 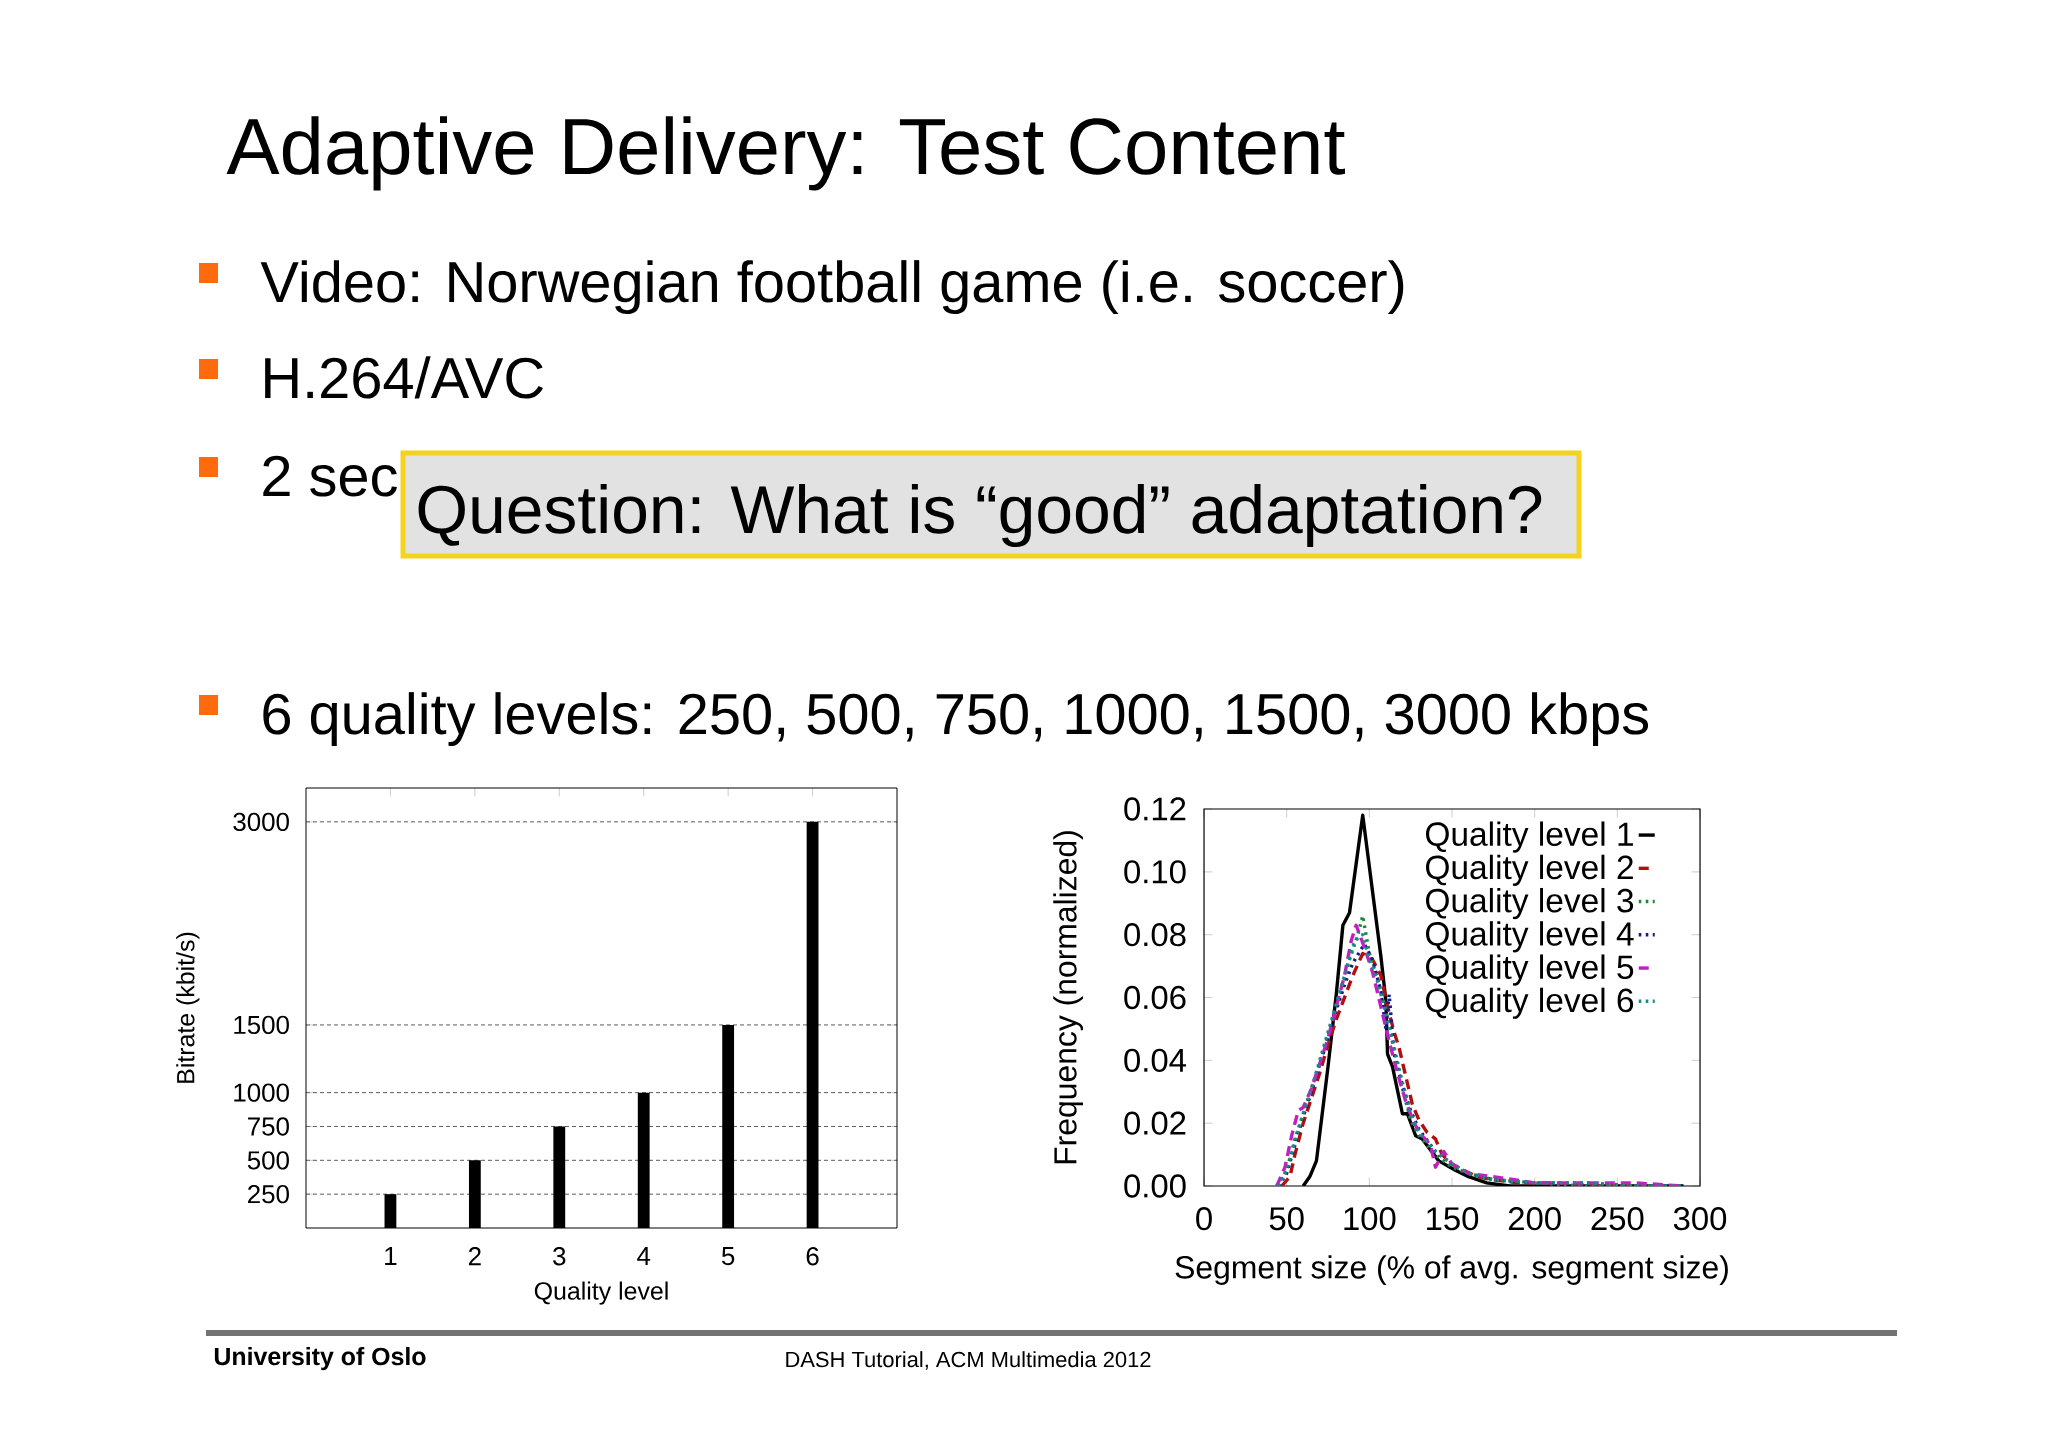 I want to click on x-tick-label: 3, so click(x=559, y=1256).